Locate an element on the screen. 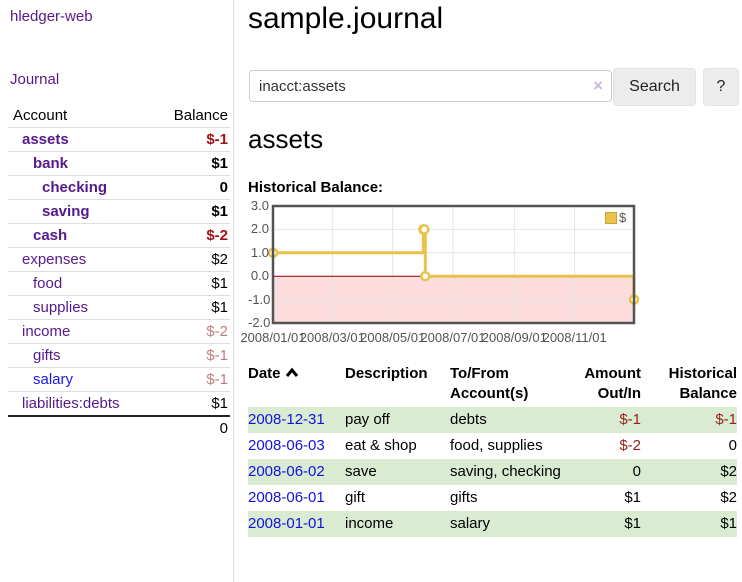  chart-legend: $ is located at coordinates (615, 217).